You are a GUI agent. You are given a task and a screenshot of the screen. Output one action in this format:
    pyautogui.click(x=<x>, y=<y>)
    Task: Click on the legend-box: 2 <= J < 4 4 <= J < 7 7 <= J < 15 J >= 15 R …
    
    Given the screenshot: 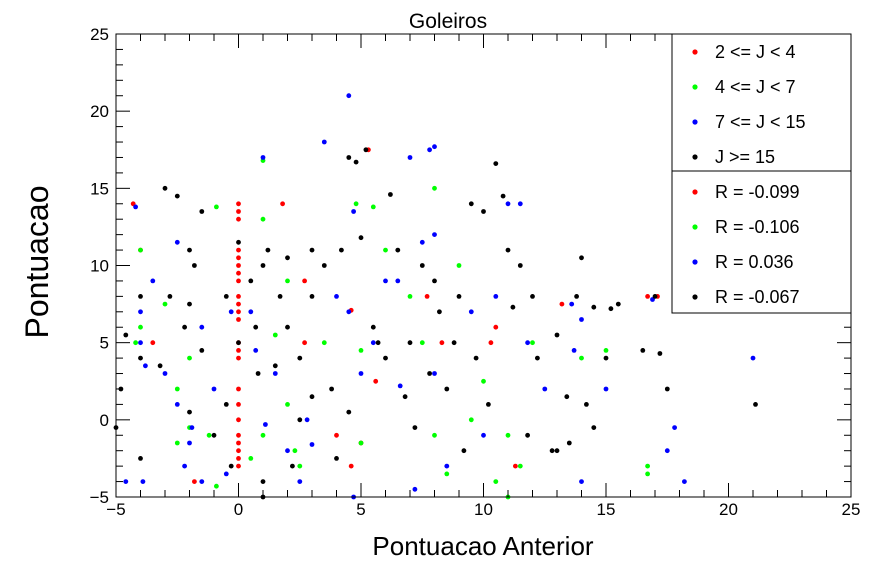 What is the action you would take?
    pyautogui.click(x=761, y=173)
    